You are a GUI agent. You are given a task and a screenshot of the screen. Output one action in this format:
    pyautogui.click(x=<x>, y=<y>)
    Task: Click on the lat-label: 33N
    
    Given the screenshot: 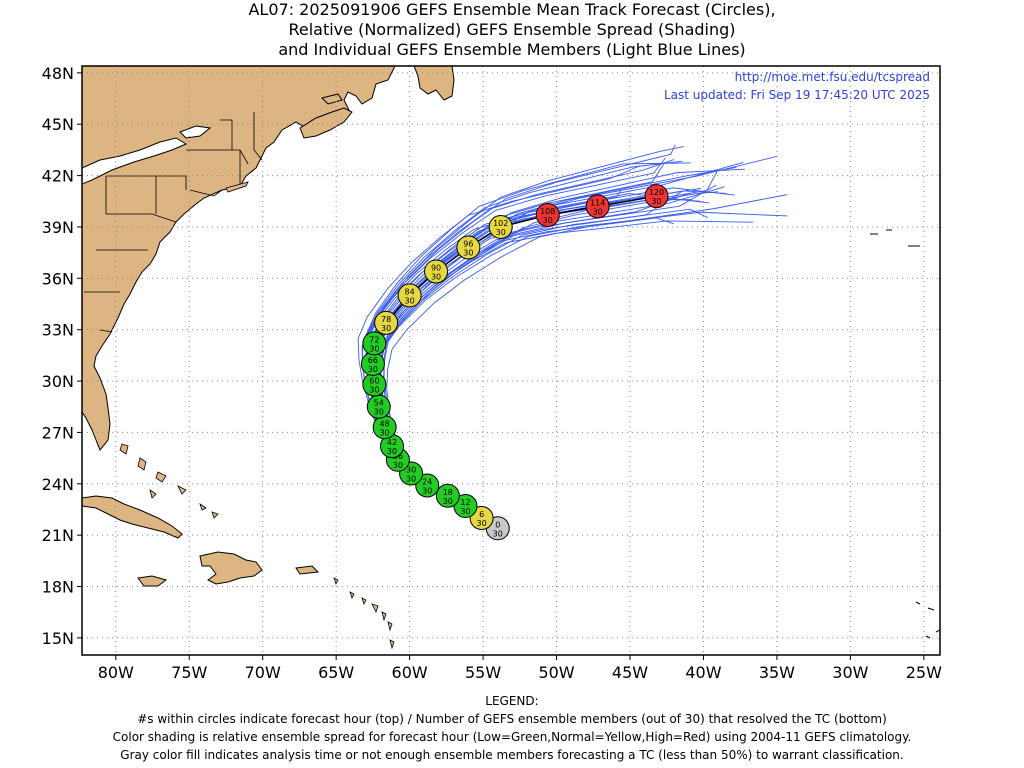 What is the action you would take?
    pyautogui.click(x=58, y=330)
    